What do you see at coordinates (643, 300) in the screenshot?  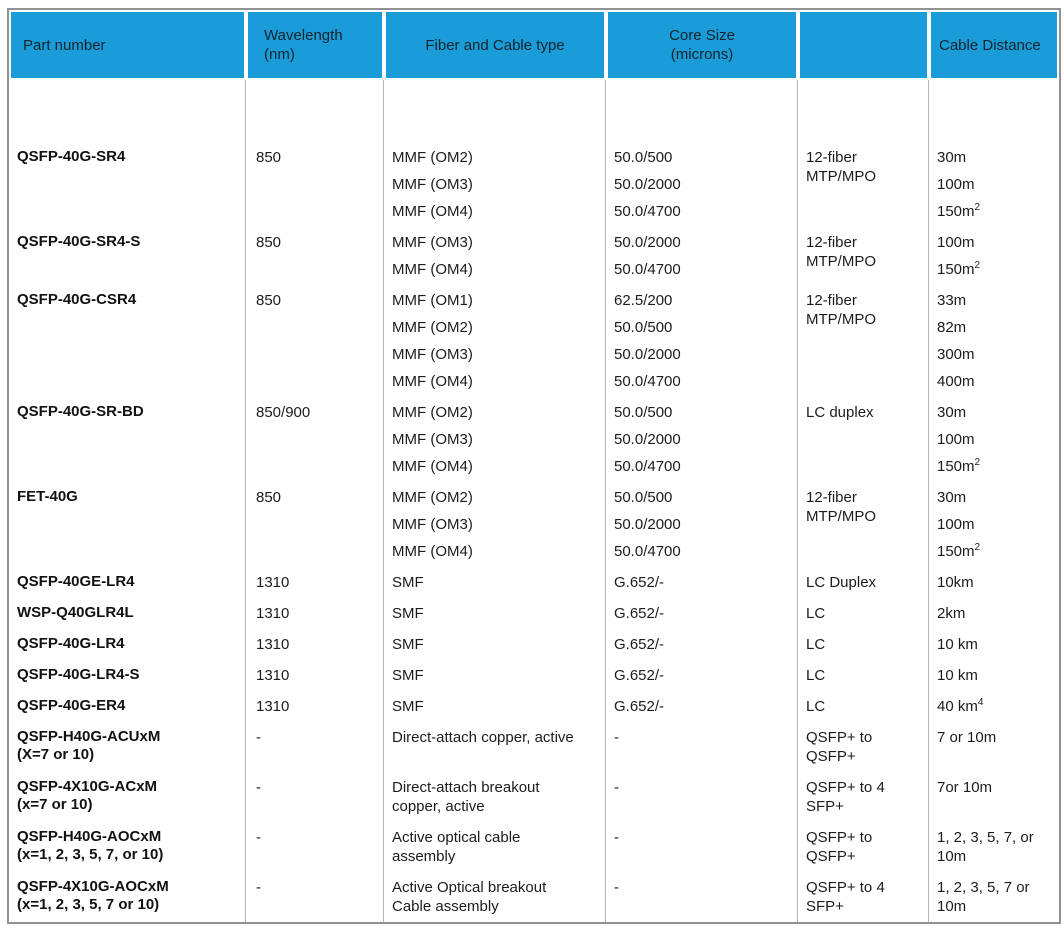 I see `cell-line: 62.5/200` at bounding box center [643, 300].